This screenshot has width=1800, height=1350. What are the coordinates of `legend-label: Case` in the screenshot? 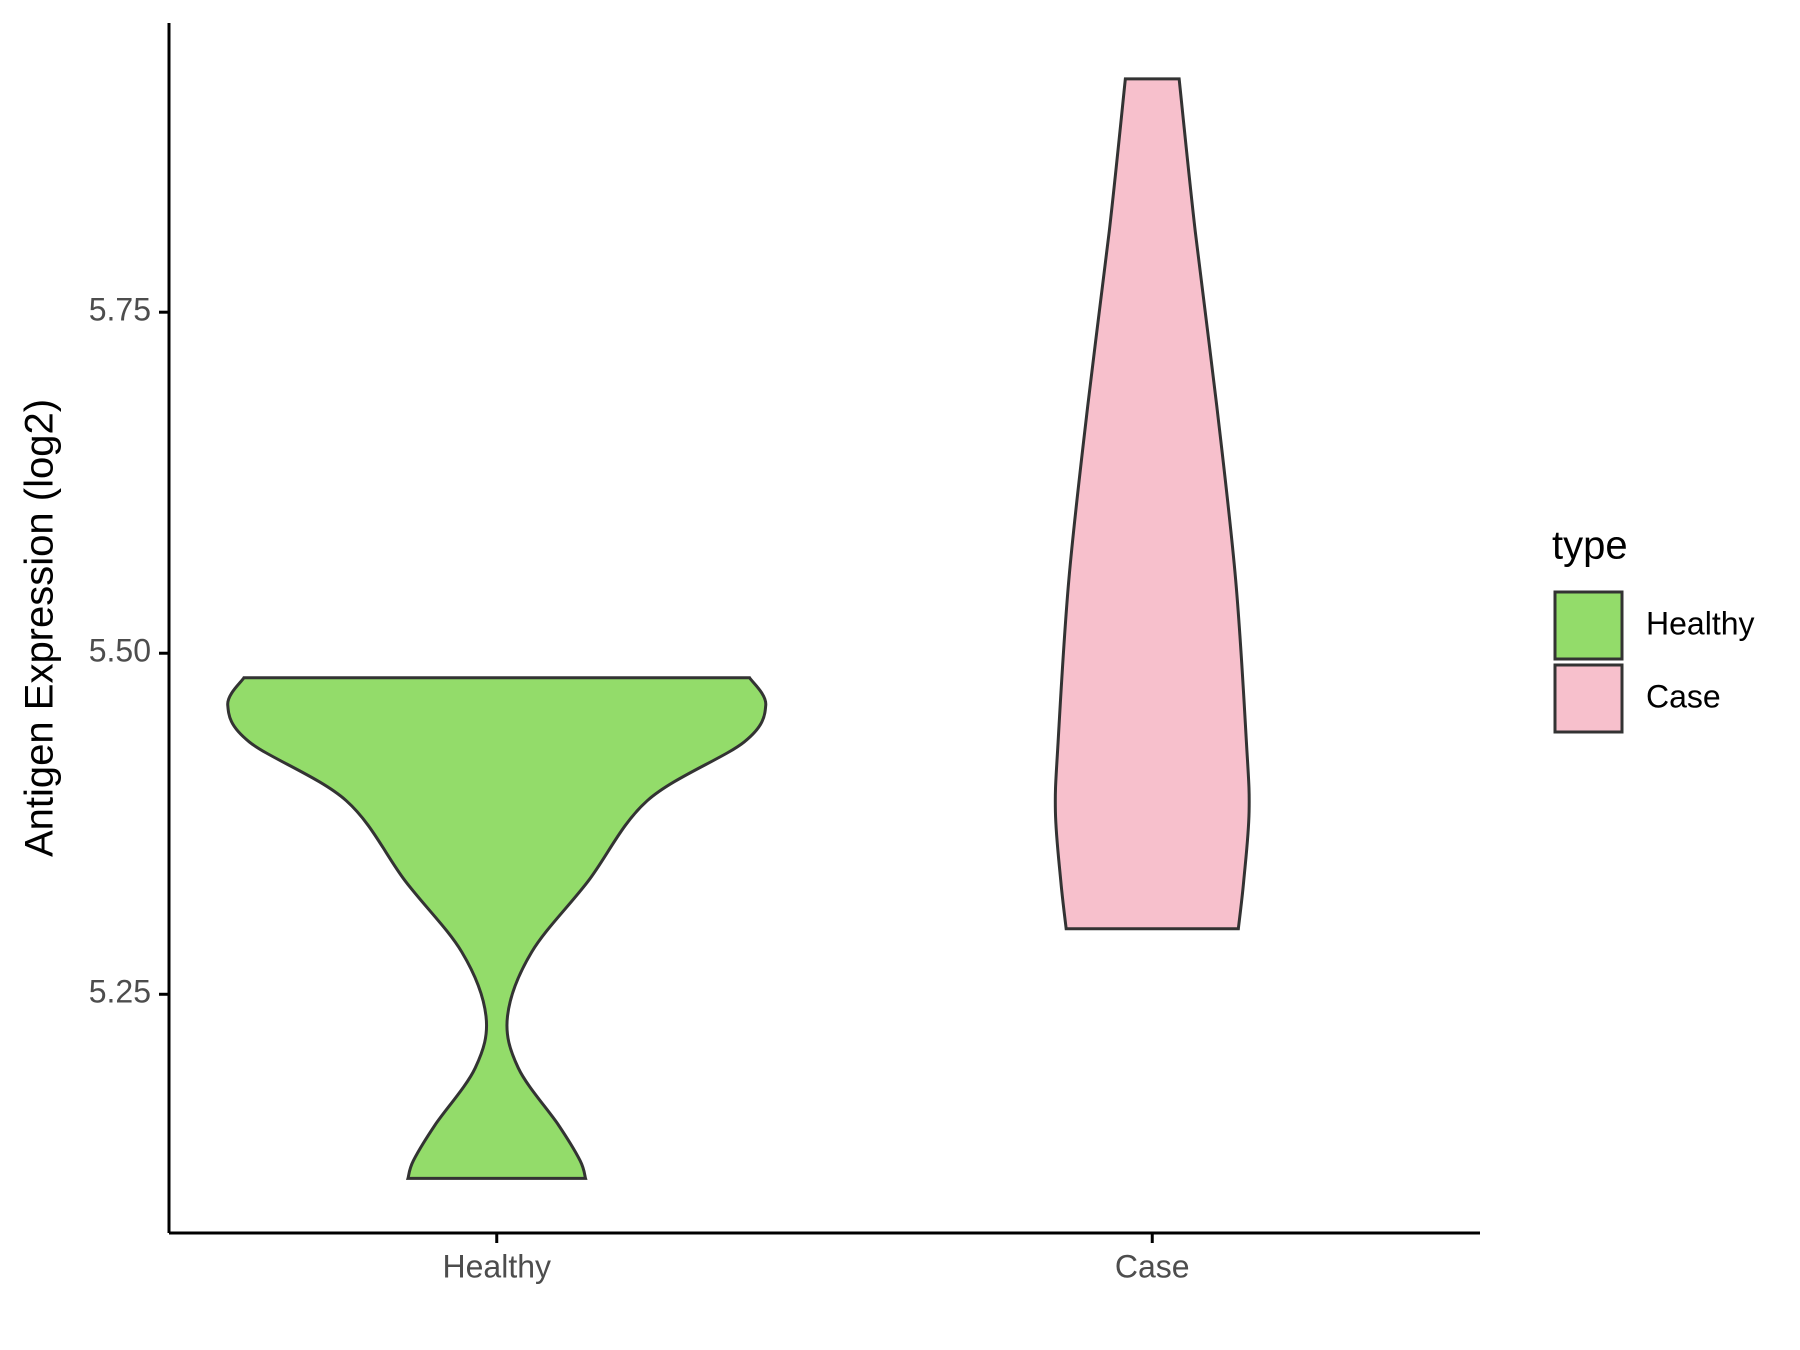 It's located at (1683, 696).